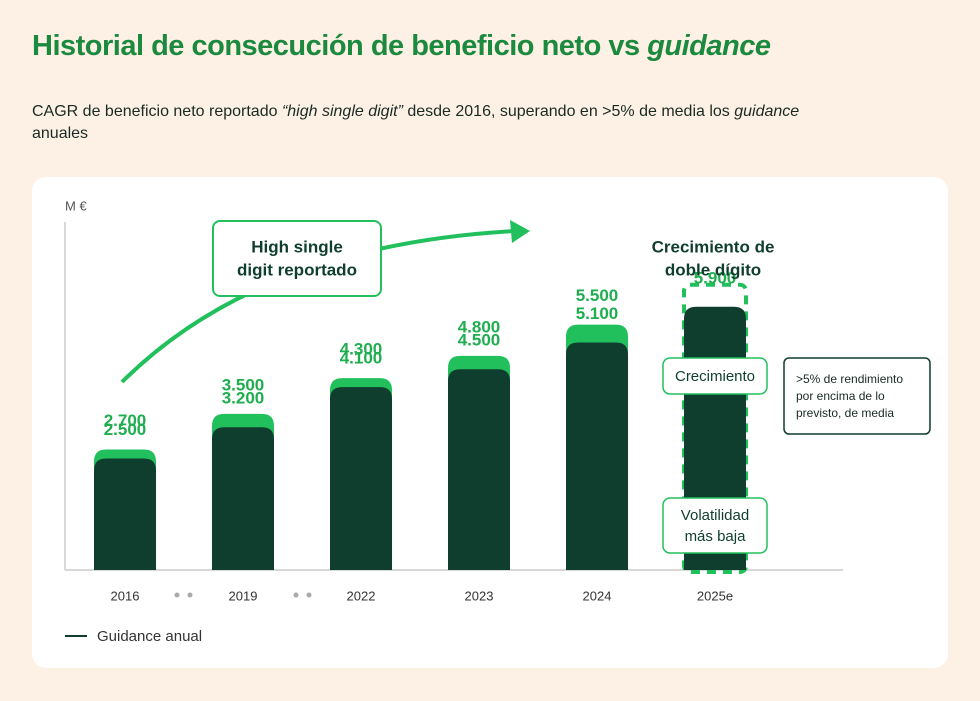  What do you see at coordinates (713, 246) in the screenshot?
I see `forecast-label: Crecimiento de` at bounding box center [713, 246].